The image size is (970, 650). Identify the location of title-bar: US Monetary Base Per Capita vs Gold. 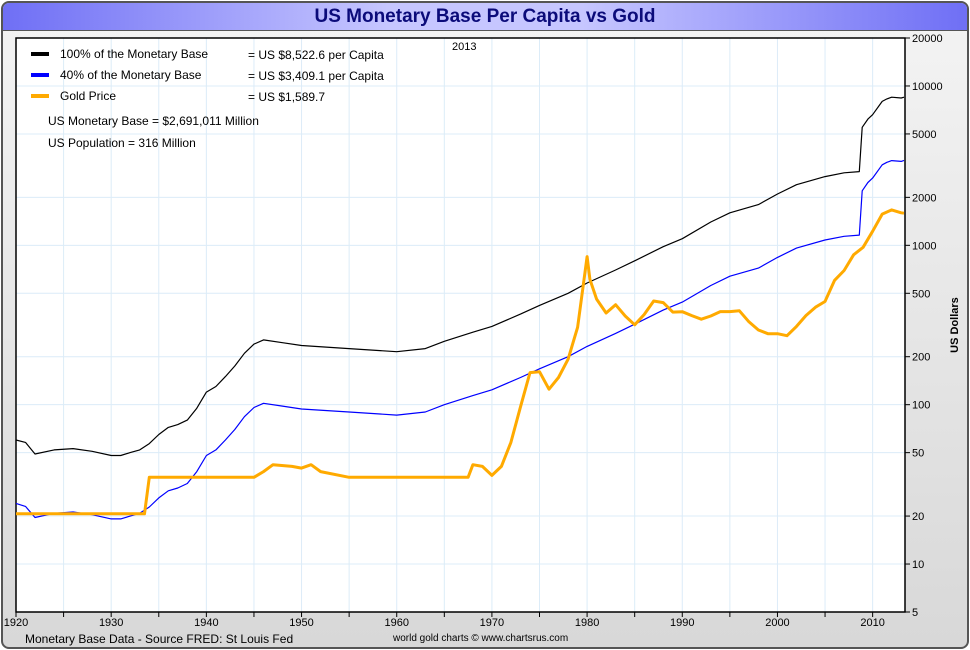
(485, 17).